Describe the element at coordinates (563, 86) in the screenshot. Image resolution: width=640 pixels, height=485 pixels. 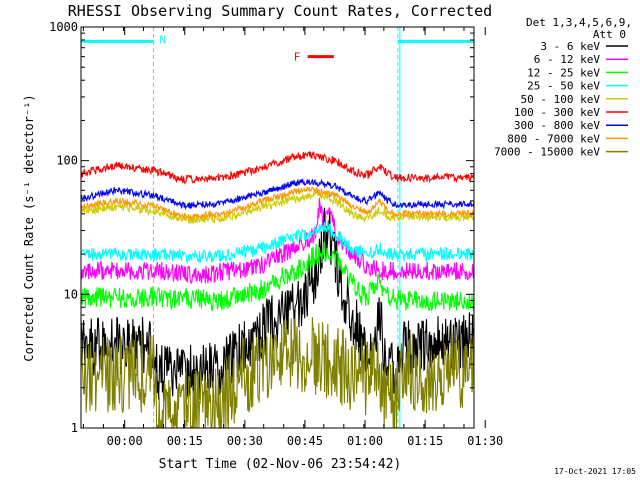
I see `legend-label: 25 - 50 keV` at that location.